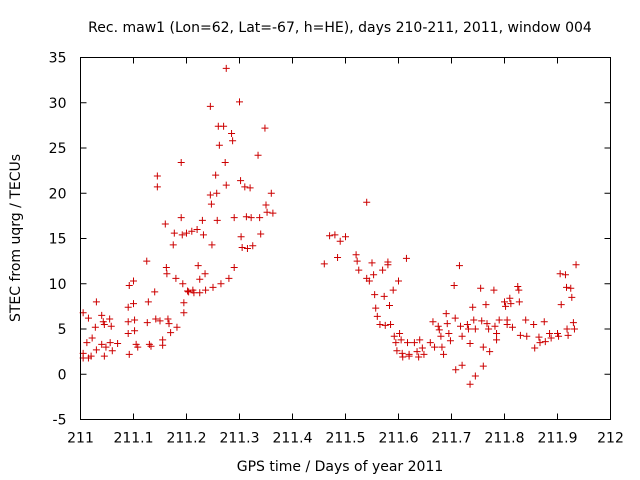 This screenshot has height=480, width=640. I want to click on x-tick-label: 211.7, so click(451, 439).